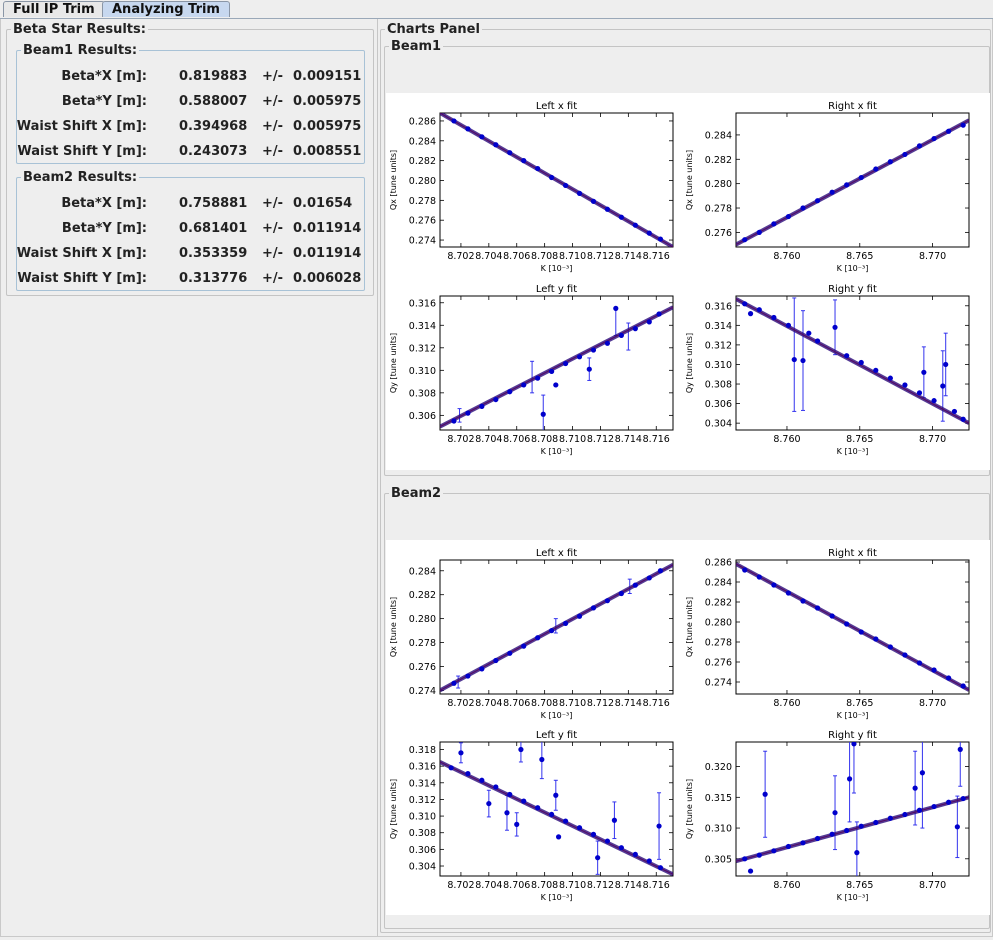 This screenshot has height=940, width=993. I want to click on charts-panel-title: Charts Panel, so click(433, 29).